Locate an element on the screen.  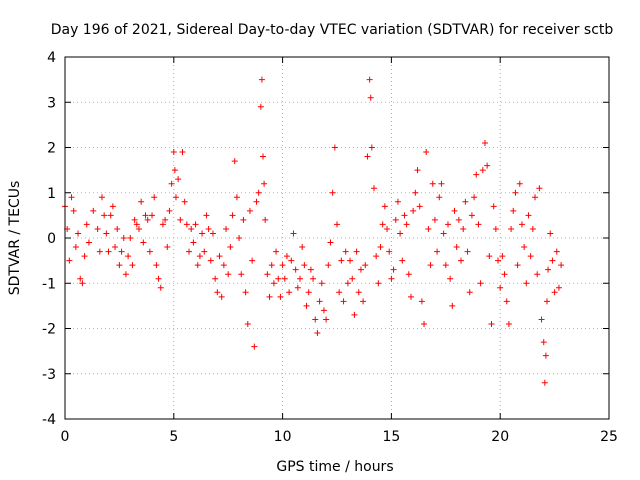
x-tick-label: 25 is located at coordinates (609, 437).